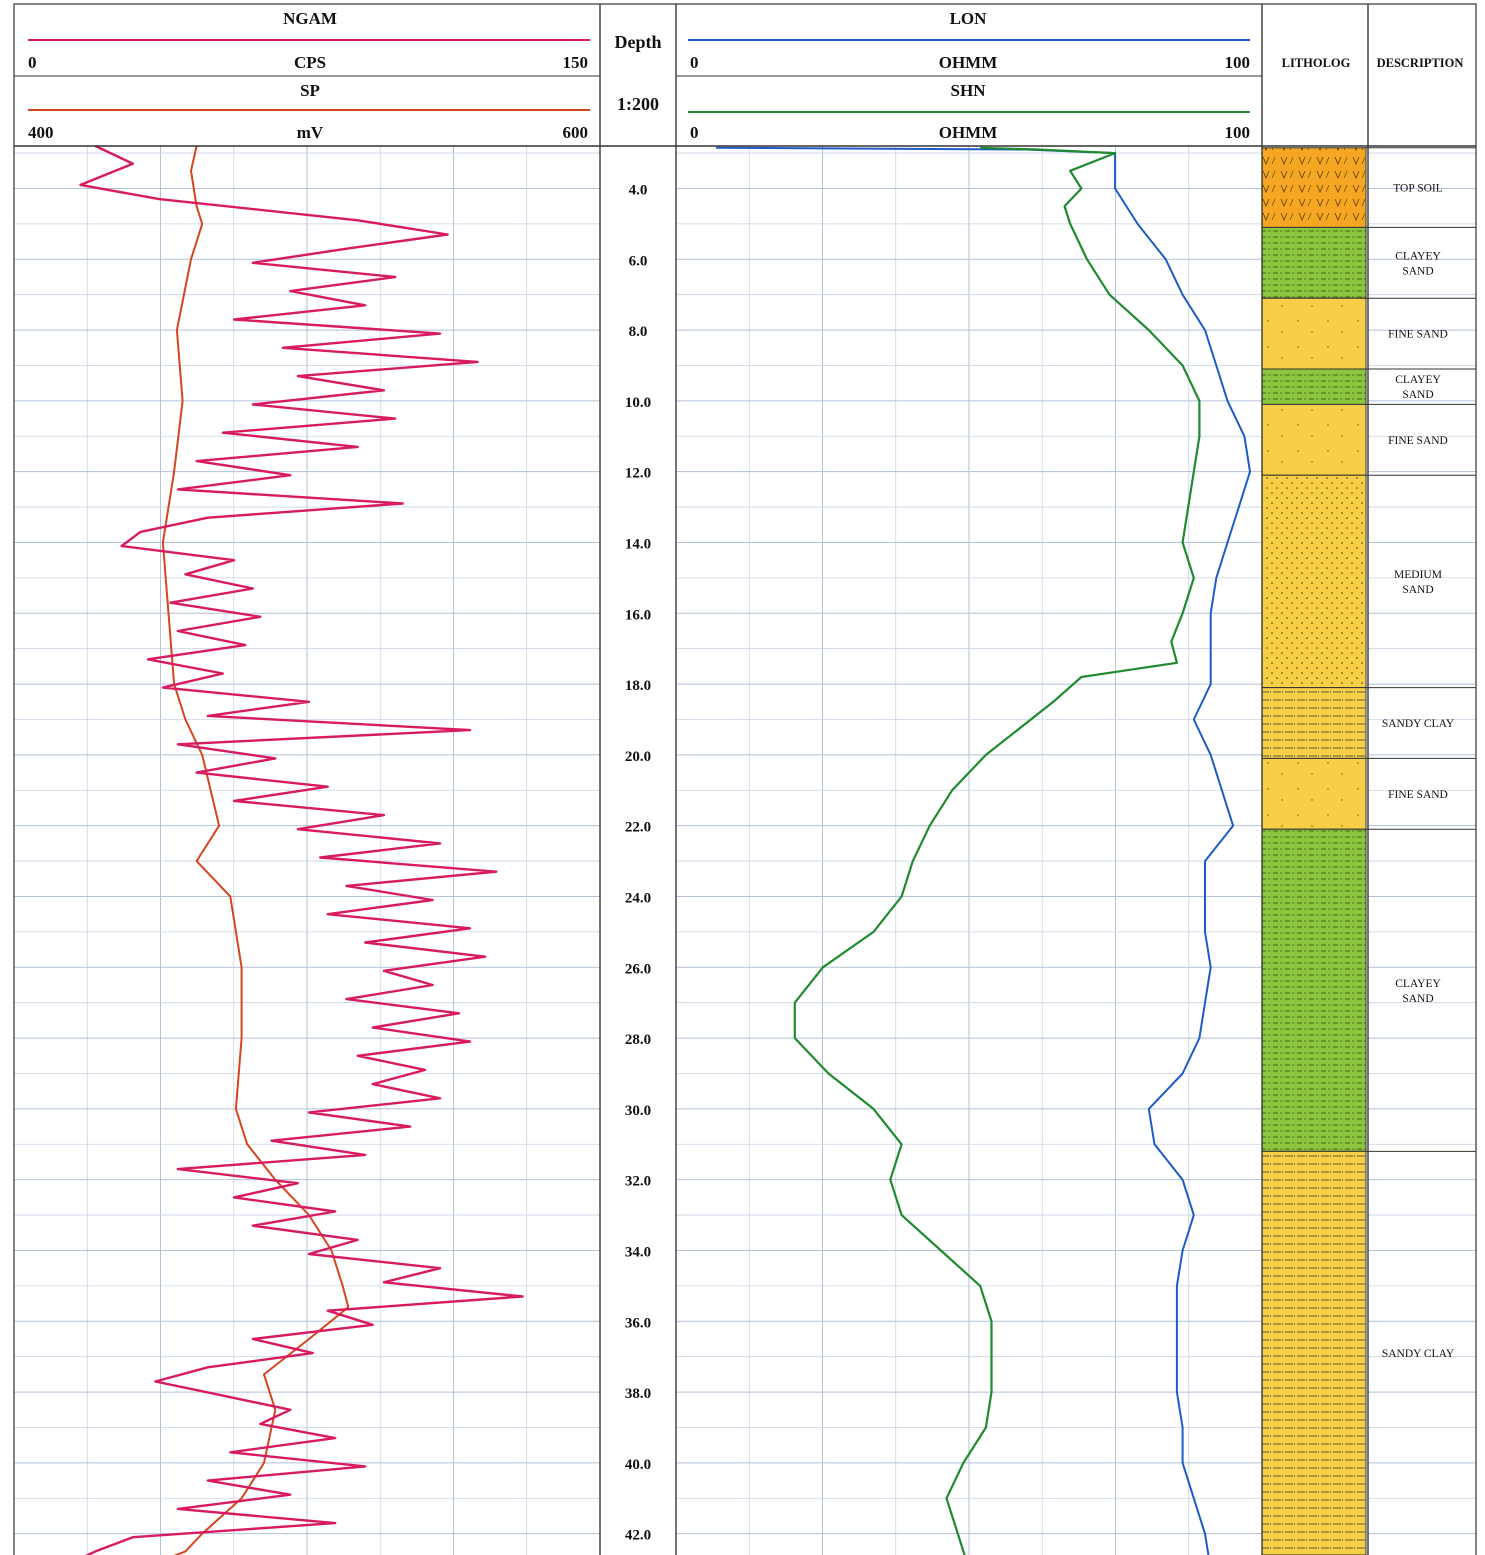 Image resolution: width=1485 pixels, height=1555 pixels. I want to click on depth-tick-label: 24.0, so click(638, 898).